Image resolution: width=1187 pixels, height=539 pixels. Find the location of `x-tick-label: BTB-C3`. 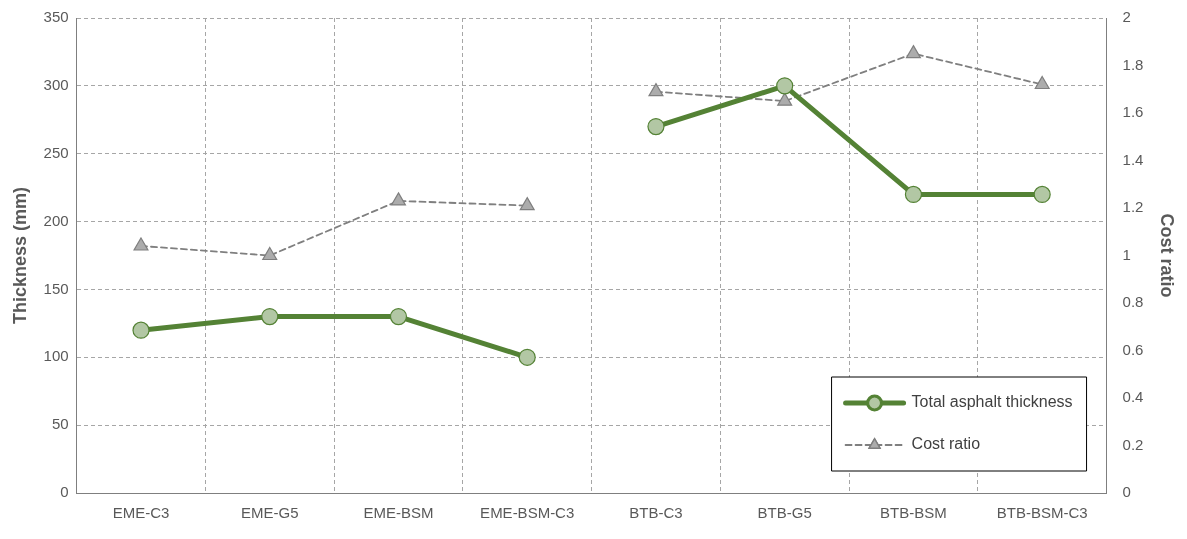

x-tick-label: BTB-C3 is located at coordinates (656, 513).